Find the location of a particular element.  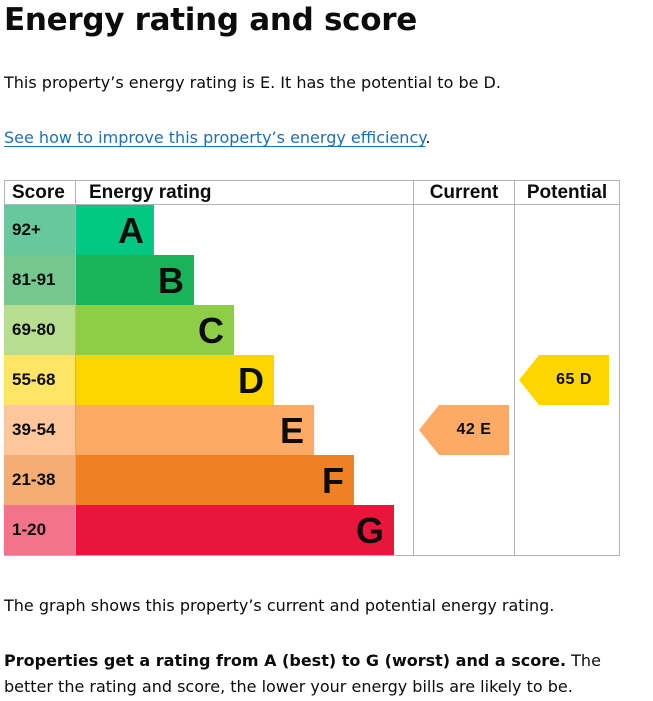

potential-rating-label: 65 D is located at coordinates (574, 379).